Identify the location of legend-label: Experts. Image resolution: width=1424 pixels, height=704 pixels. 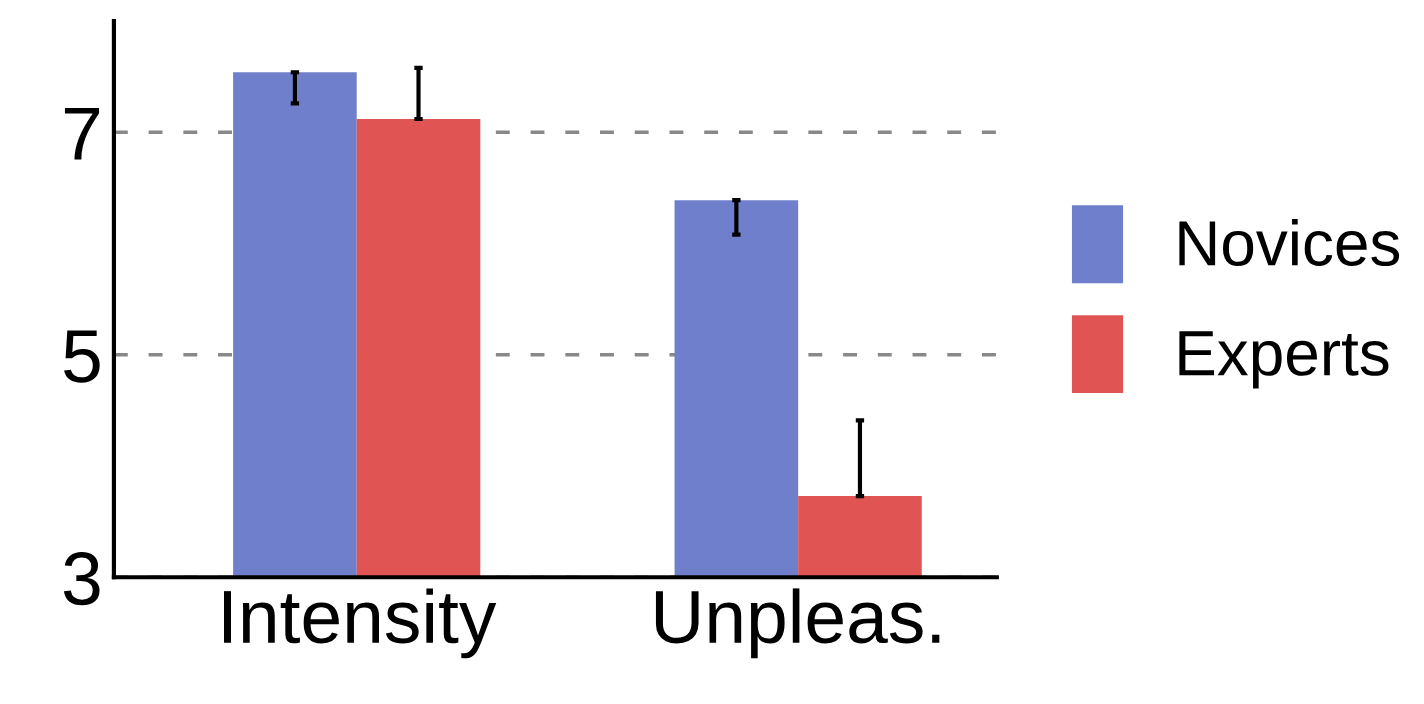
(1284, 360).